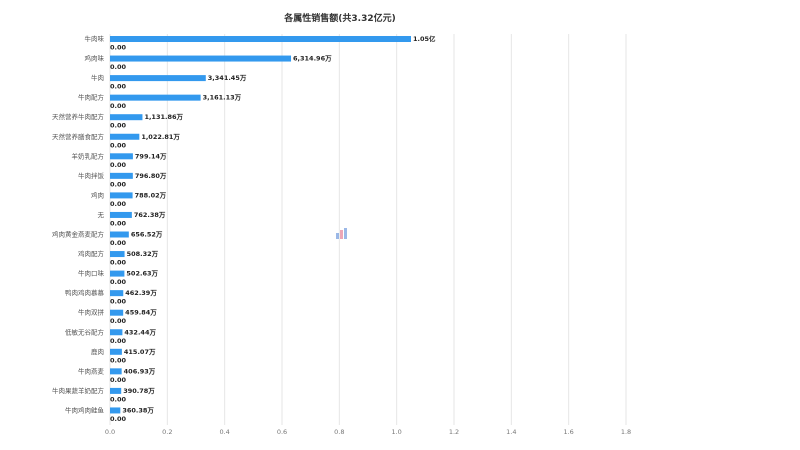  Describe the element at coordinates (163, 117) in the screenshot. I see `bar-value-label: 1,131.86万` at that location.